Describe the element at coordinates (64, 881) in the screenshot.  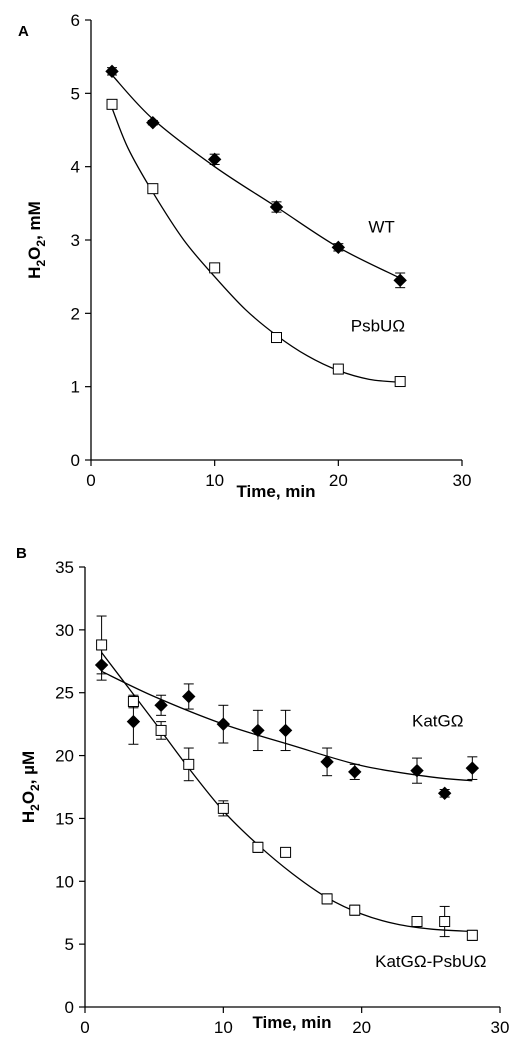
I see `y-tick-label: 10` at that location.